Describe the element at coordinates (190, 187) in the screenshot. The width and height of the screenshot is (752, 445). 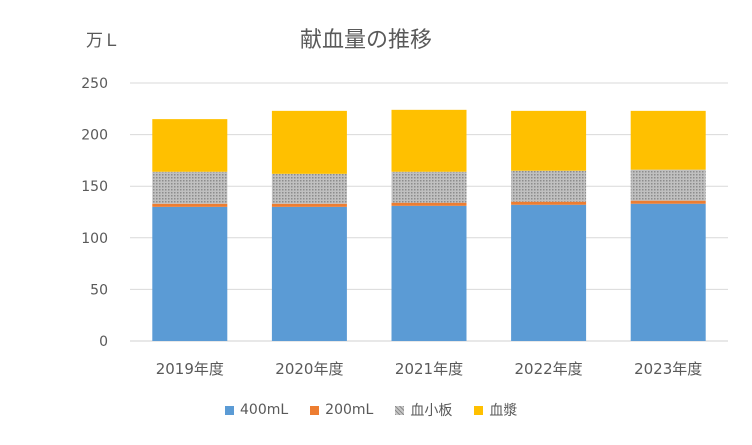
I see `bar-segment-血小板-2019年度` at that location.